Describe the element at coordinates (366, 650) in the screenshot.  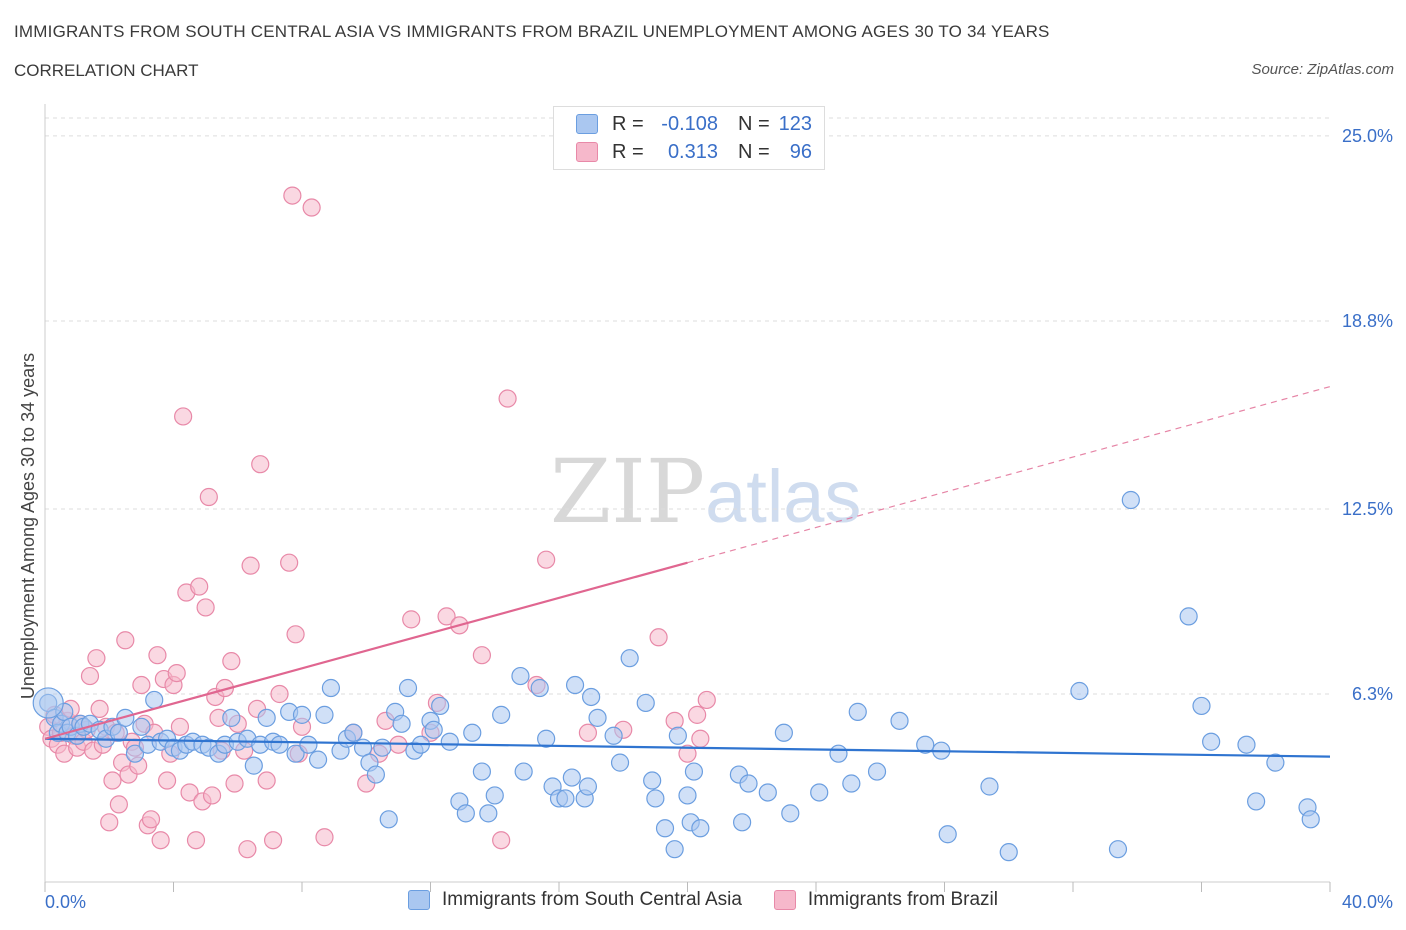
I see `trendline-brazil` at that location.